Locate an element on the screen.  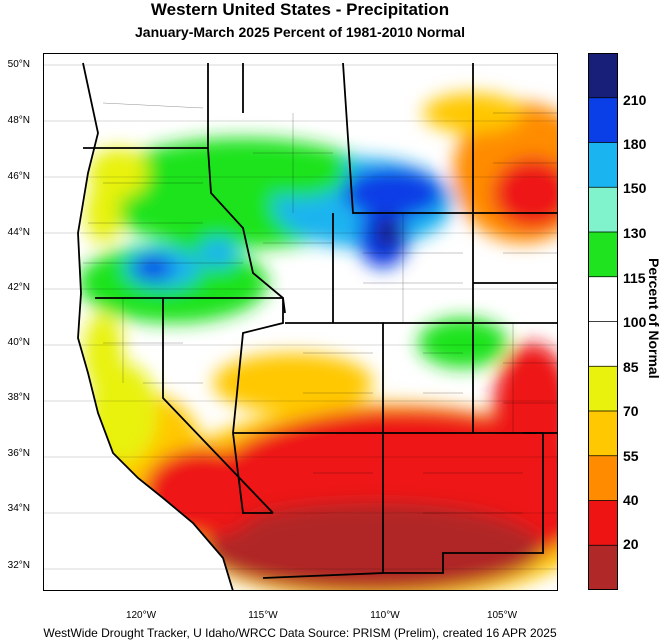
lat-label: 32°N is located at coordinates (18, 565).